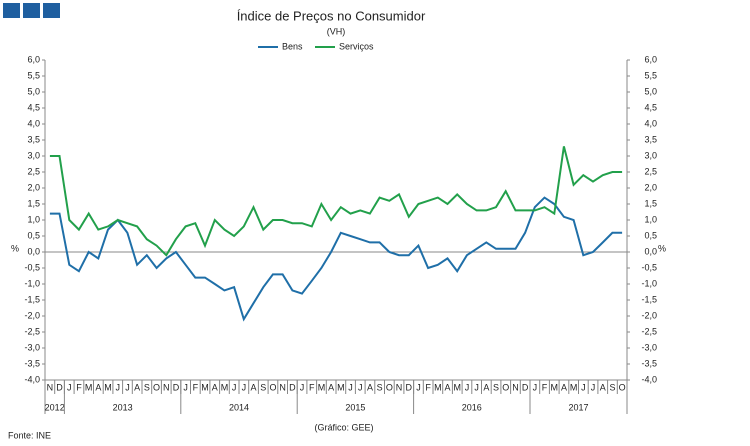  I want to click on credit: (Gráfico: GEE), so click(343, 427).